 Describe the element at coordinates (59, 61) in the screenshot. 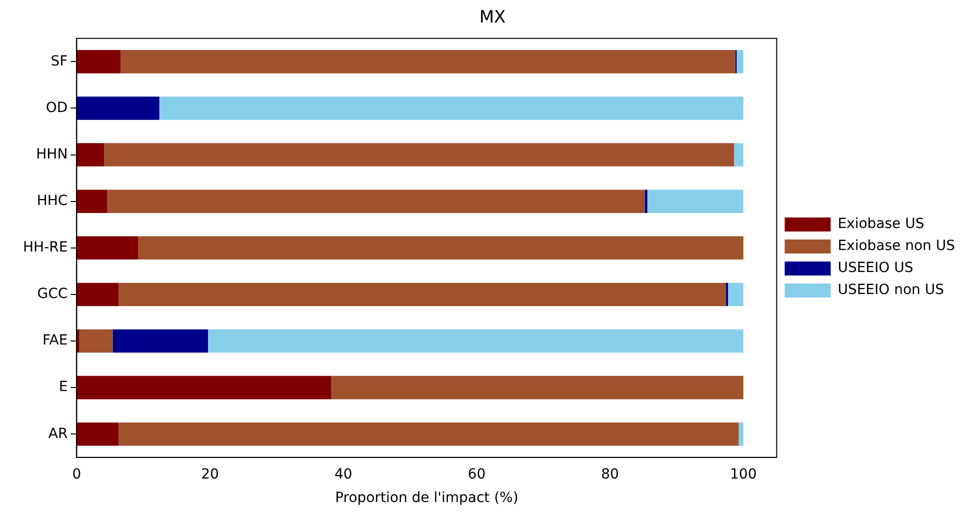

I see `y-tick-label: SF` at that location.